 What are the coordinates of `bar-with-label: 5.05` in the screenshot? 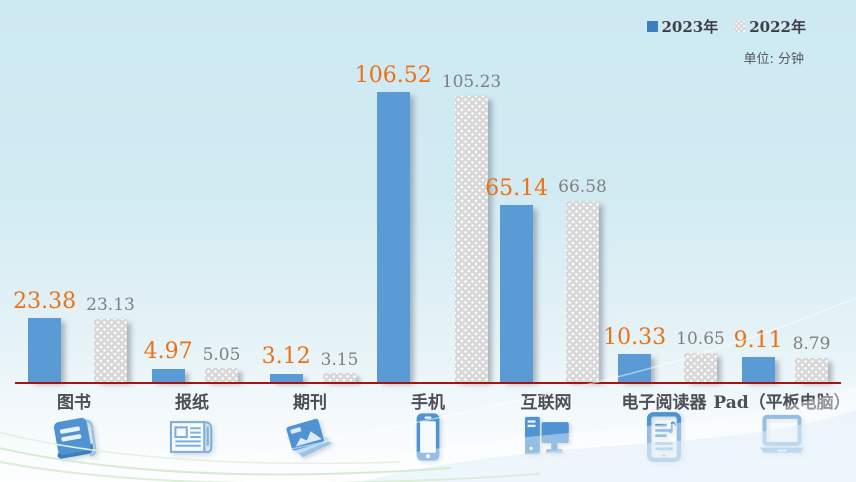 It's located at (221, 363).